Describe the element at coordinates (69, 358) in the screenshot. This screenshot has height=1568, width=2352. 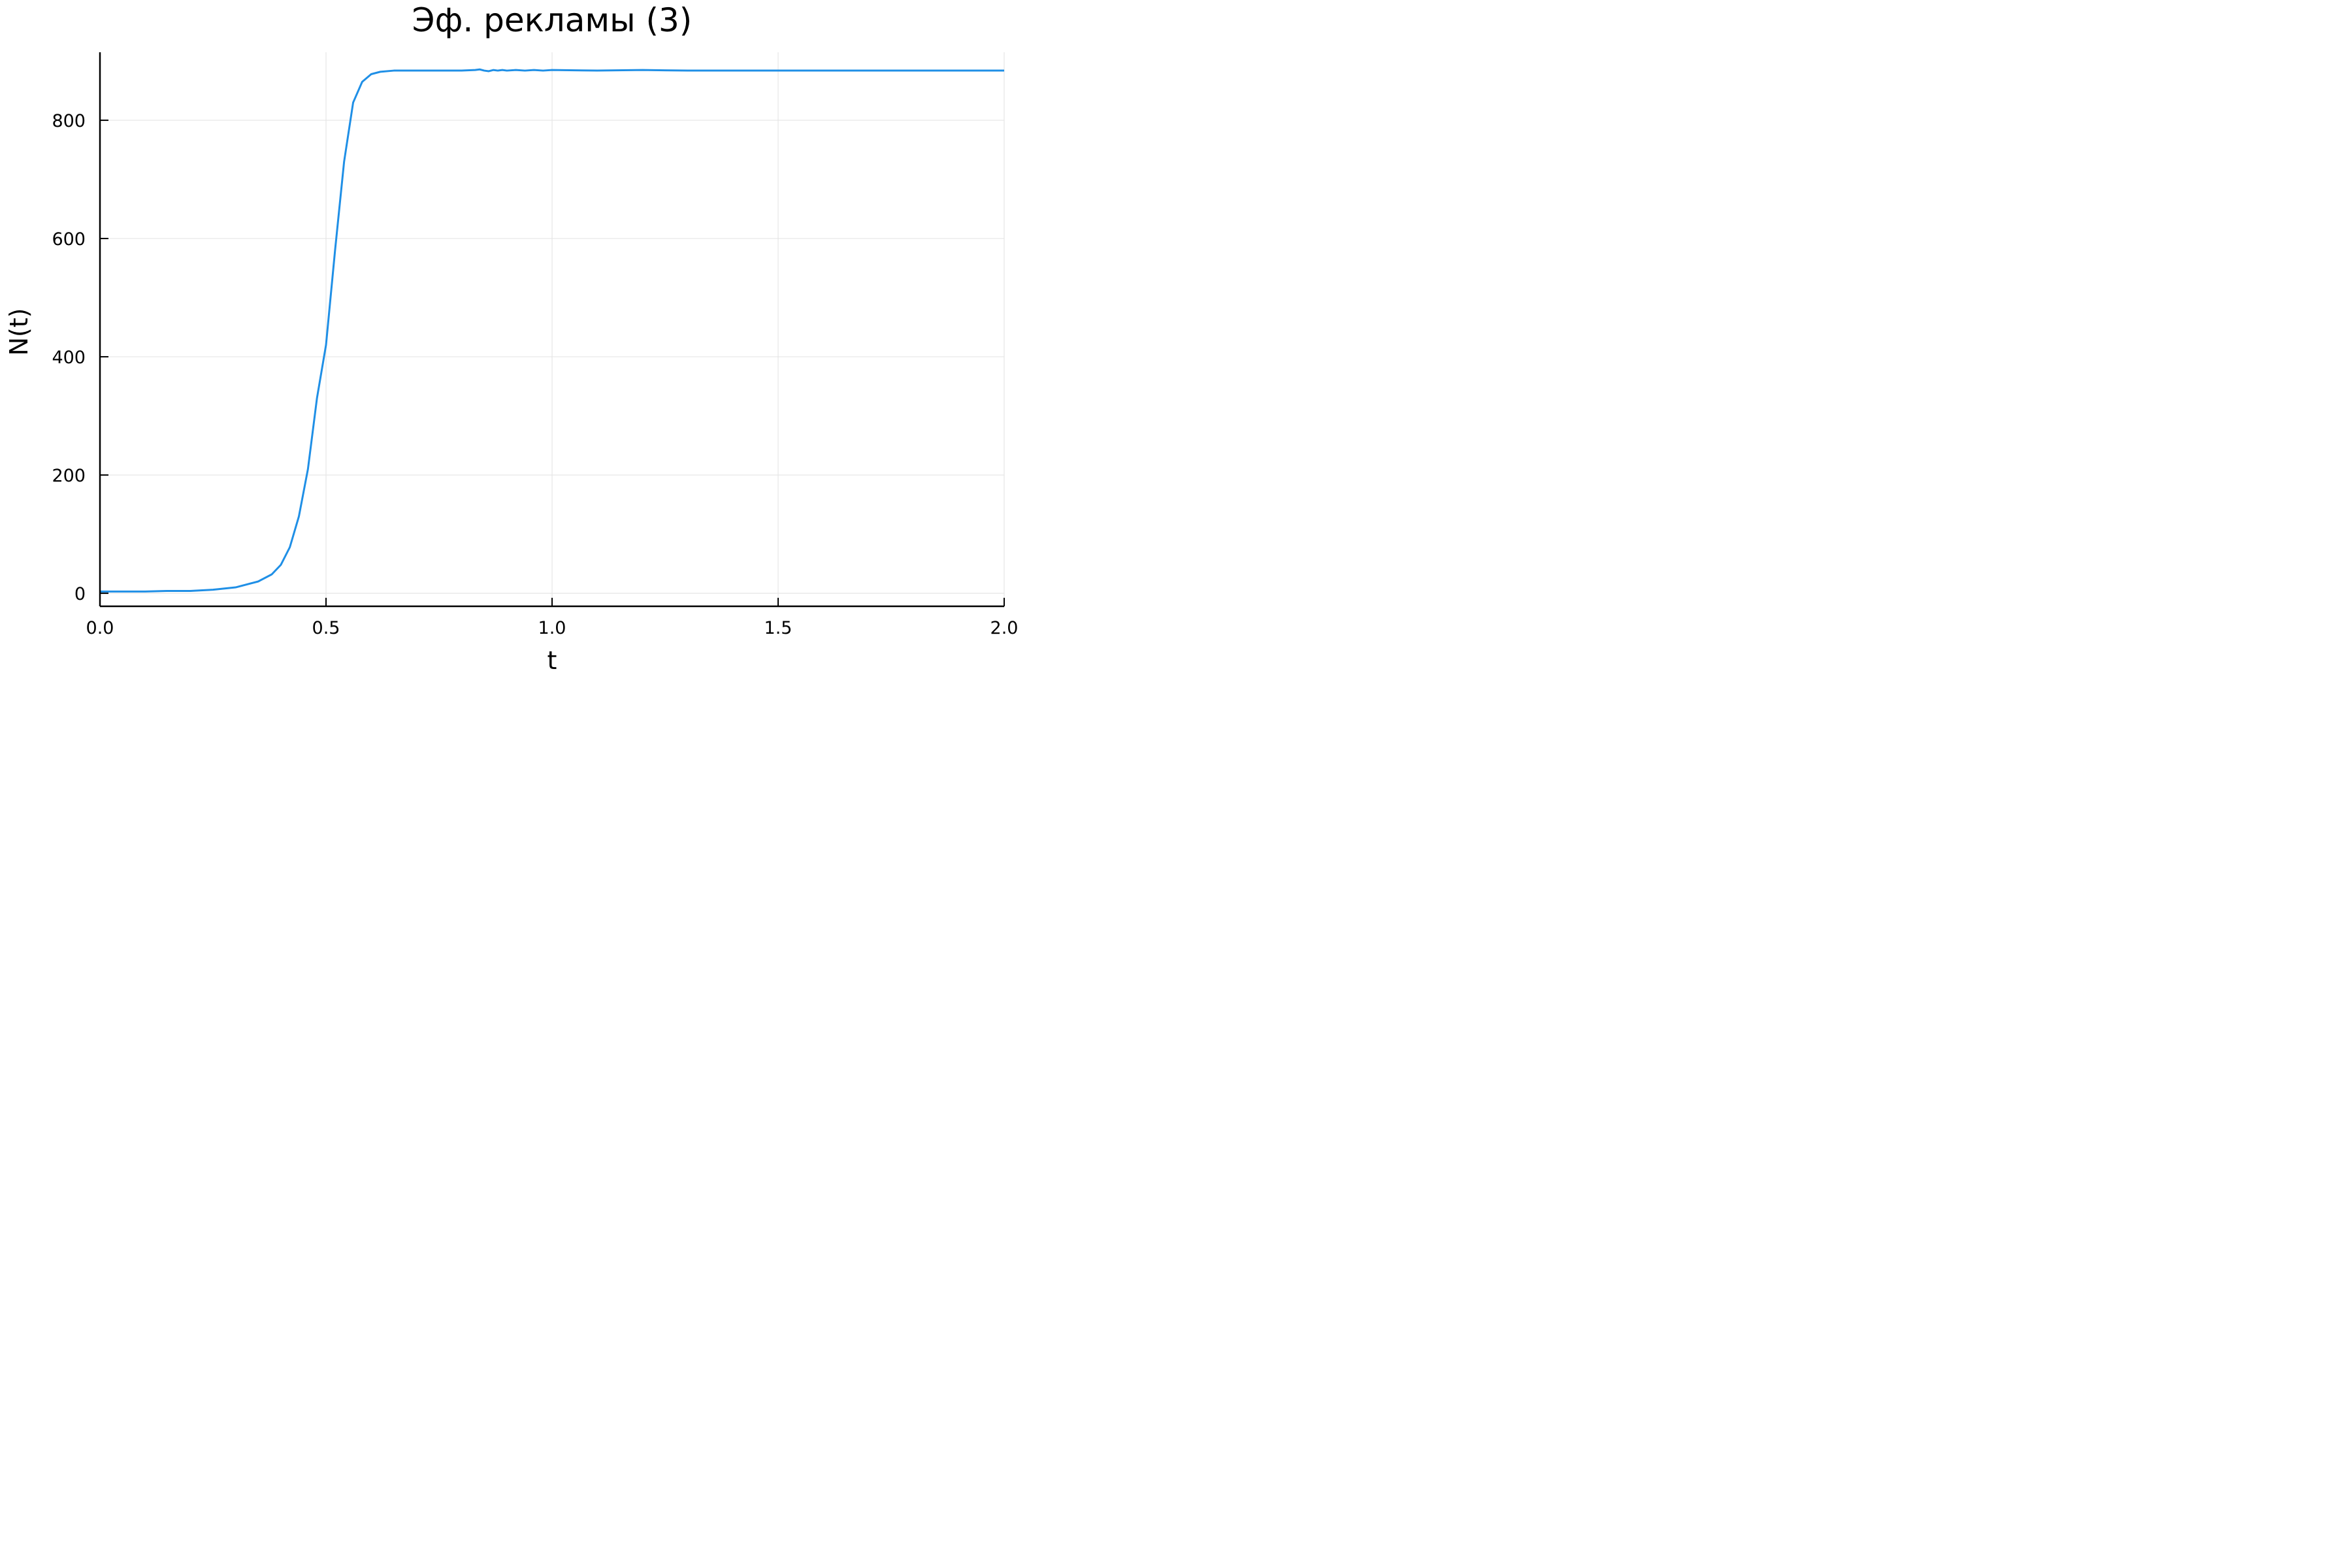
I see `y-tick-label: 400` at that location.